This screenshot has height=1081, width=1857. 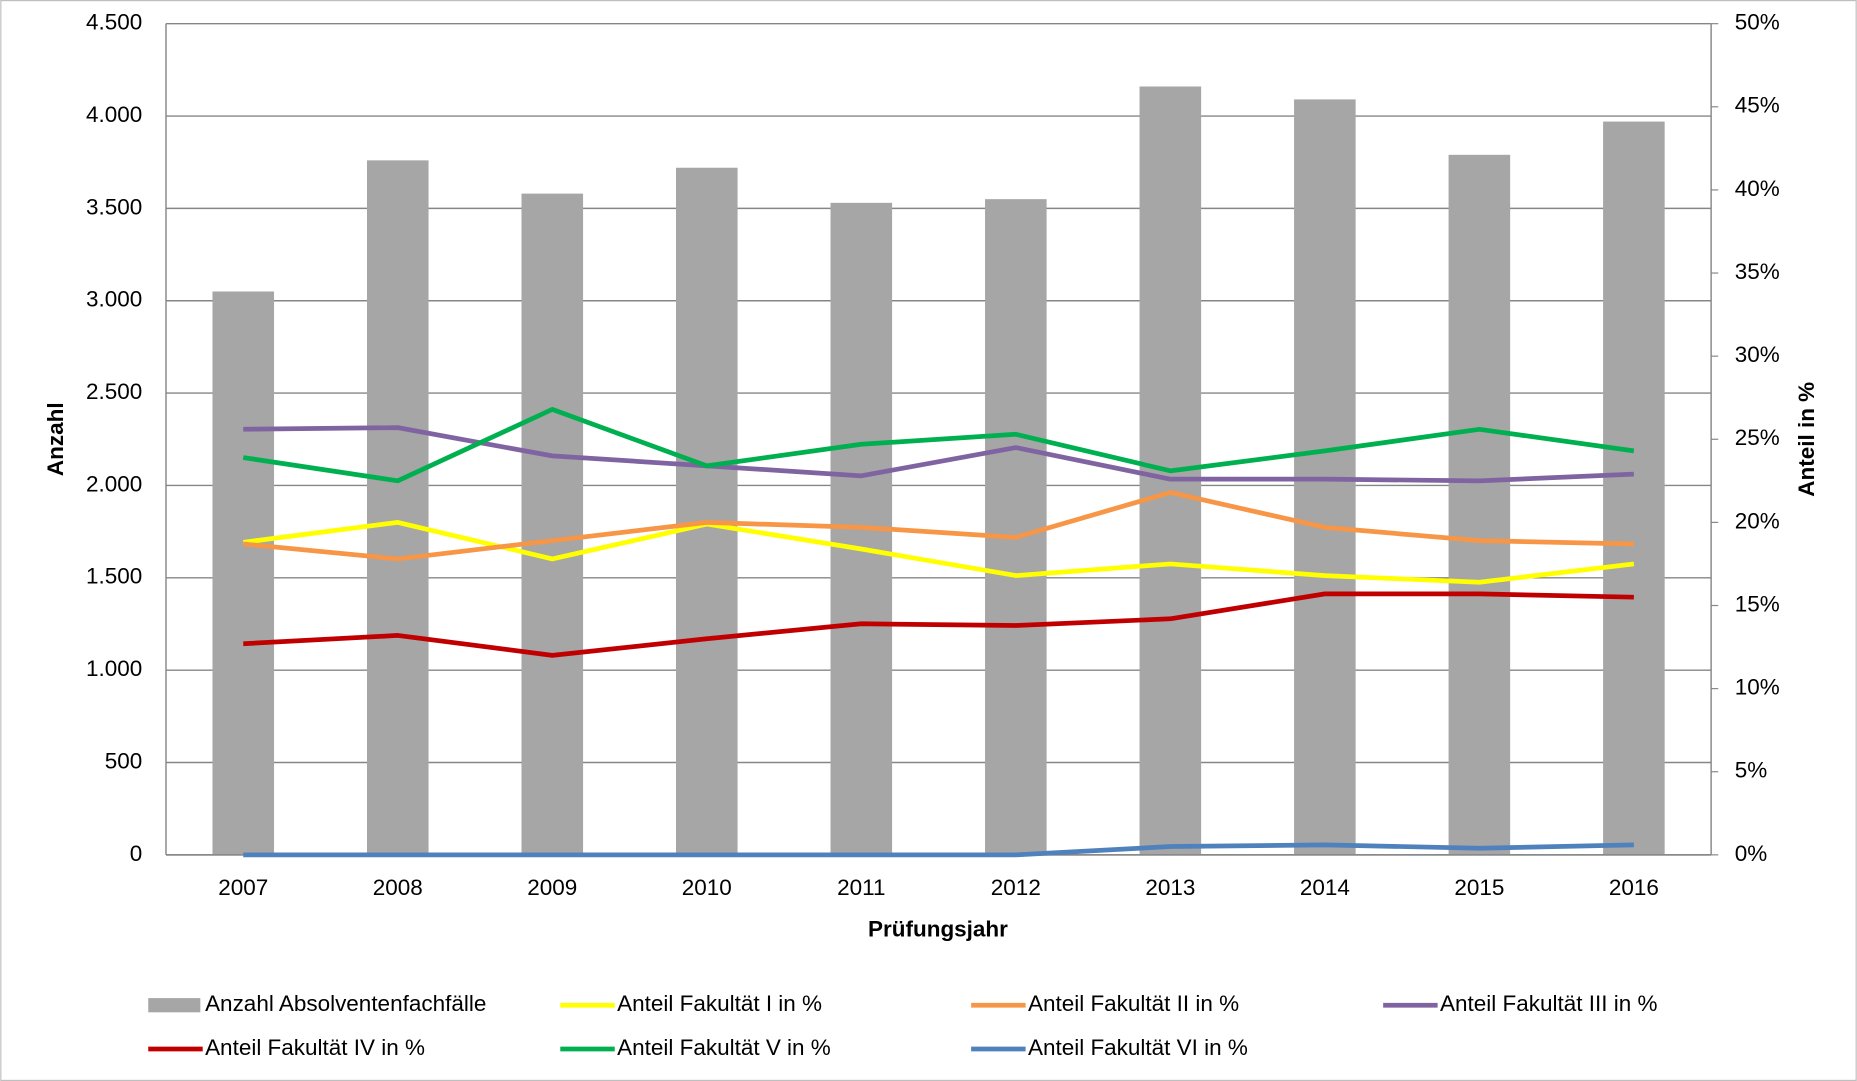 What do you see at coordinates (1757, 354) in the screenshot?
I see `y2-tick-label: 30%` at bounding box center [1757, 354].